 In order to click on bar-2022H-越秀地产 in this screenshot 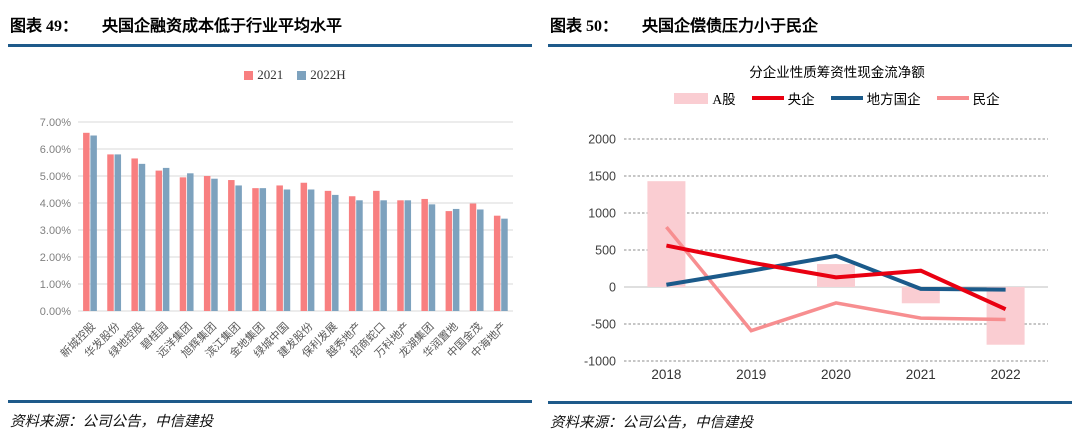, I will do `click(359, 255)`.